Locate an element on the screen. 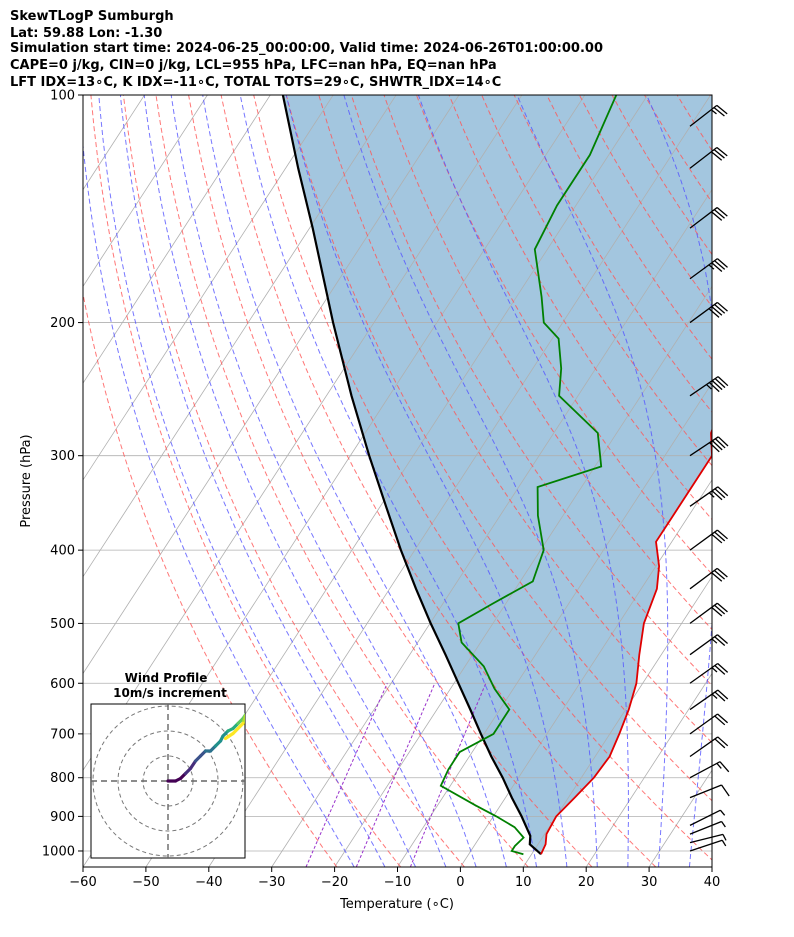 This screenshot has width=794, height=937. x-tick-label: −50 is located at coordinates (145, 882).